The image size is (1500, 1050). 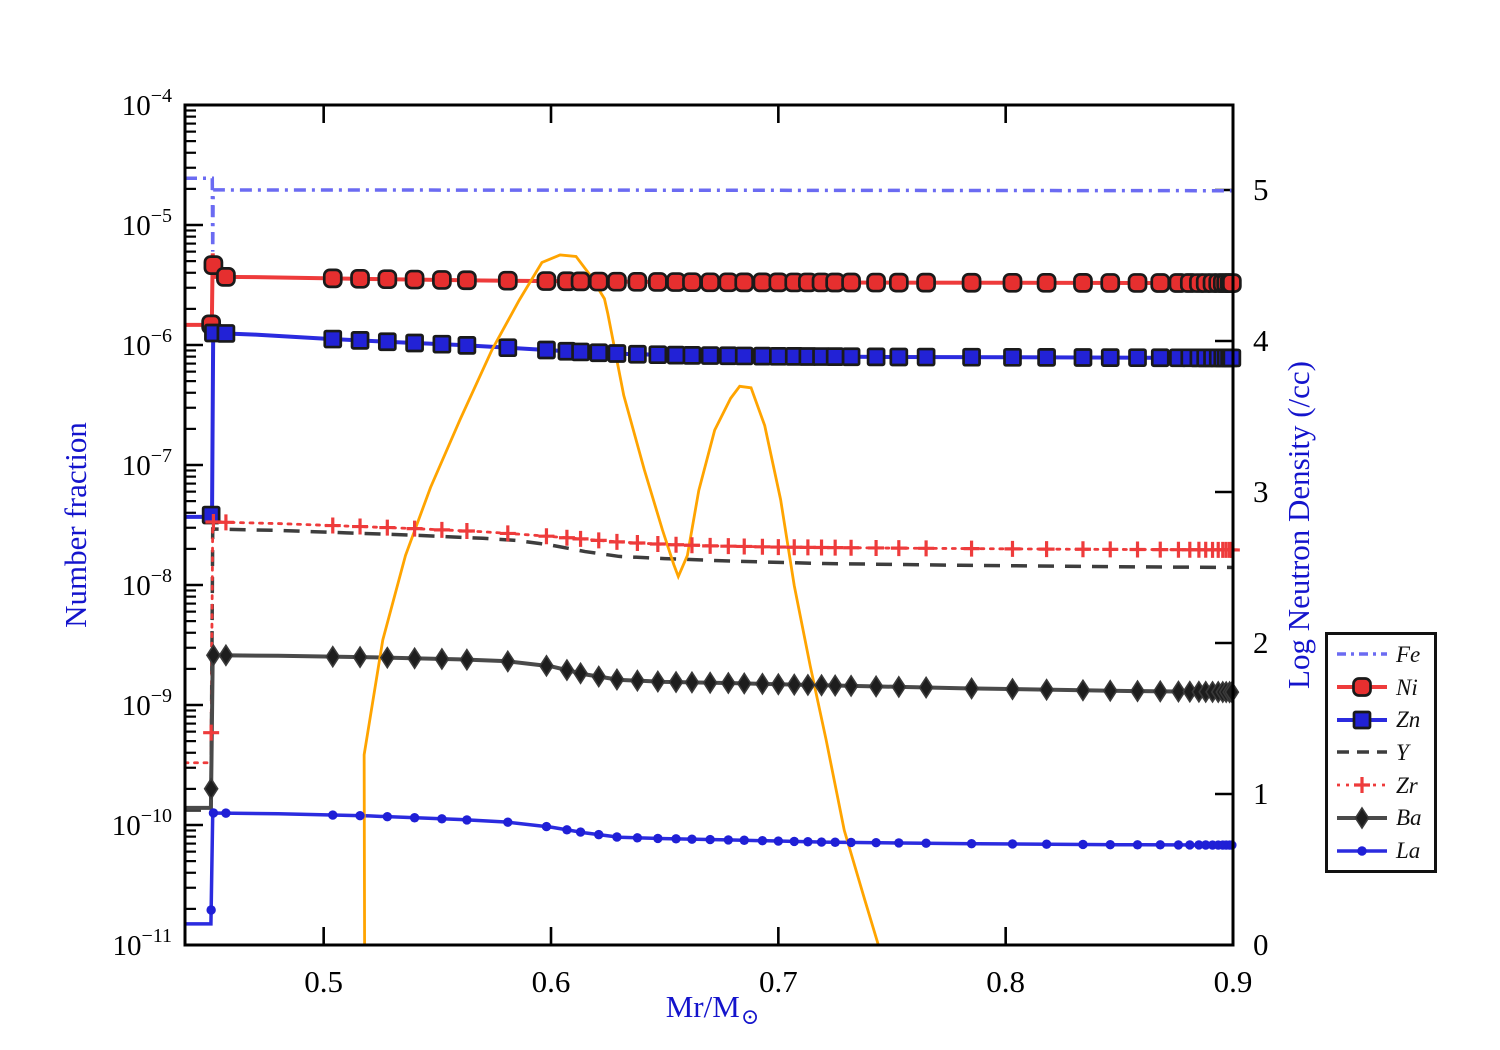 I want to click on x-tick-label: 0.8, so click(x=1005, y=981).